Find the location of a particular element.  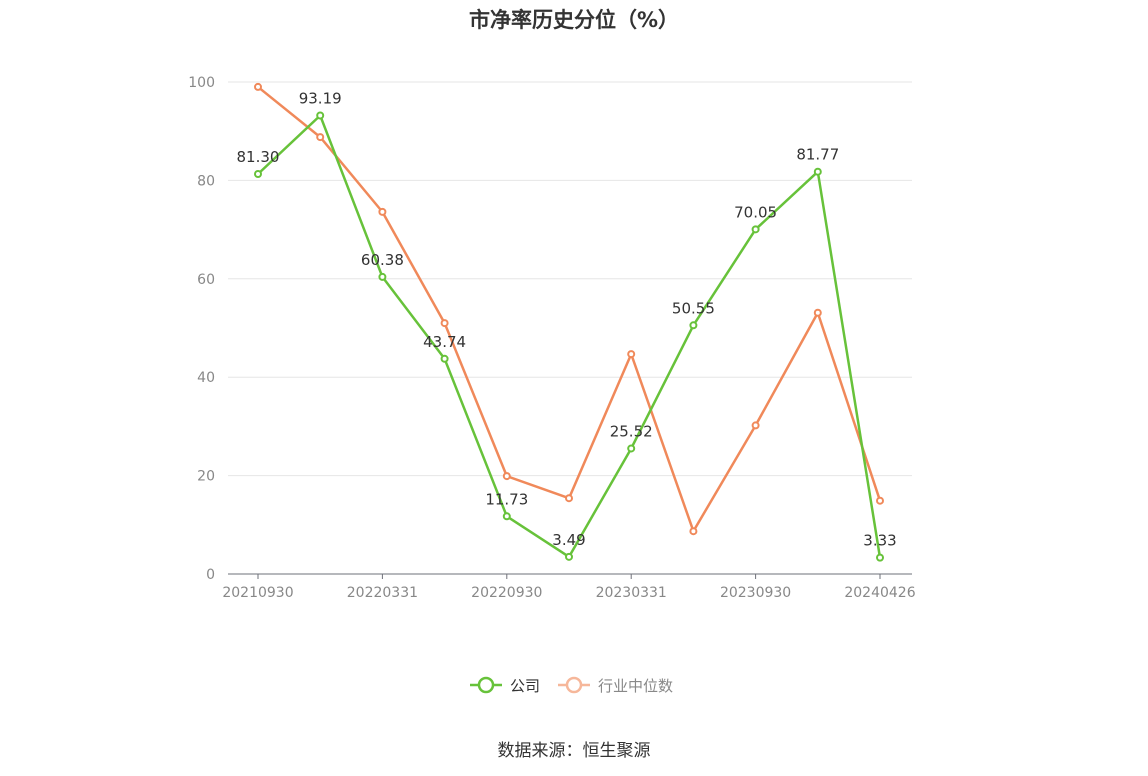

x-tick-label: 20230930 is located at coordinates (755, 593).